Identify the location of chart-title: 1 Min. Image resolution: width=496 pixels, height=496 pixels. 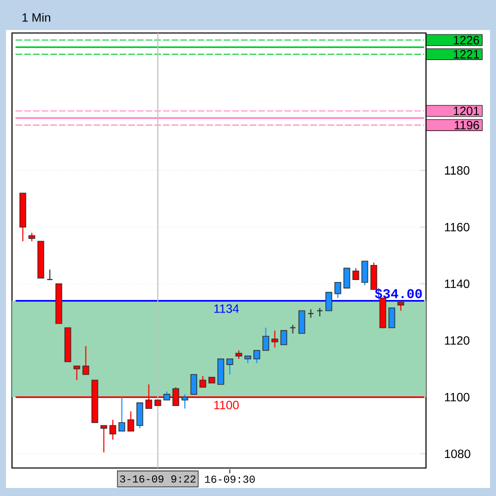
(36, 17).